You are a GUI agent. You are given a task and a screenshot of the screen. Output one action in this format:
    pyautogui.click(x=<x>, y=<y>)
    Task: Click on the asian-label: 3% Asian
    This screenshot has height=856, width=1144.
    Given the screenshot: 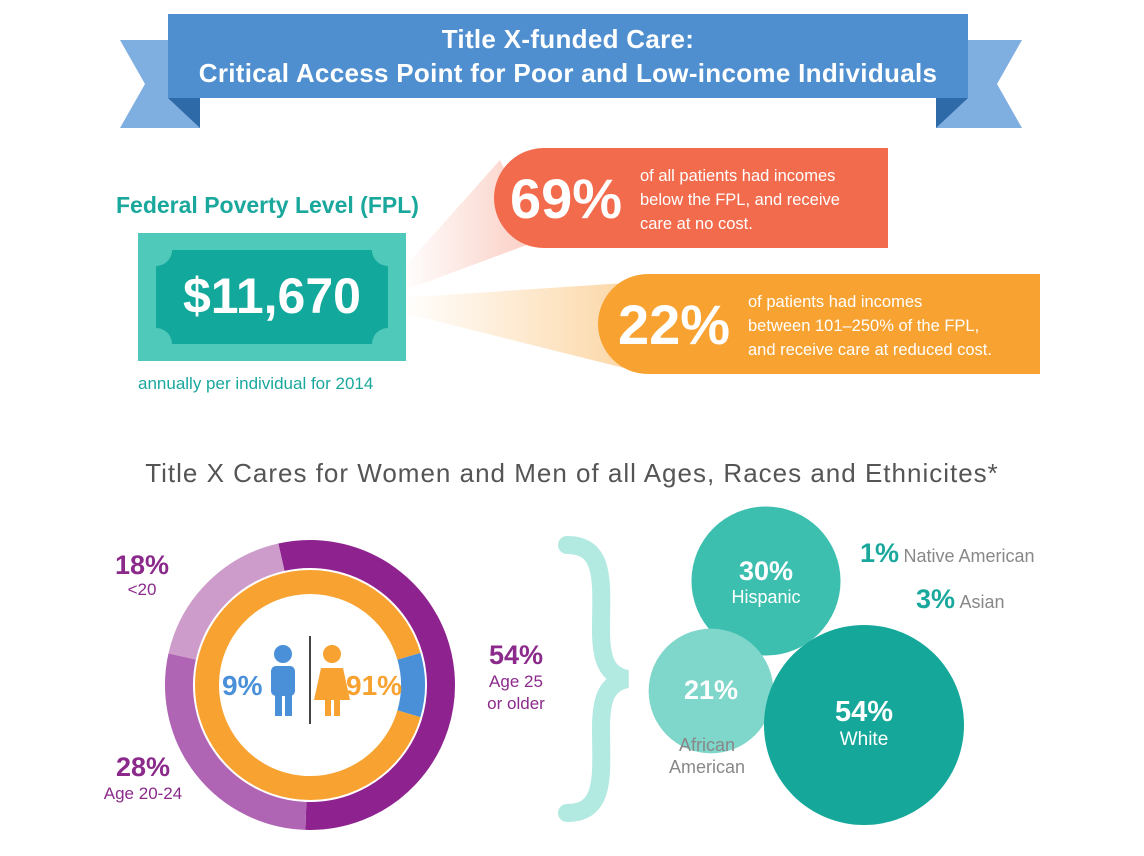 What is the action you would take?
    pyautogui.click(x=960, y=599)
    